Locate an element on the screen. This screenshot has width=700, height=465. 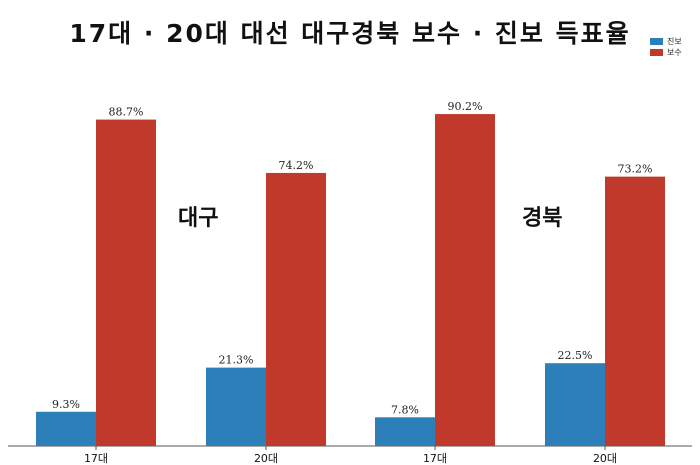
data-label-conservative-3: 73.2% is located at coordinates (635, 169).